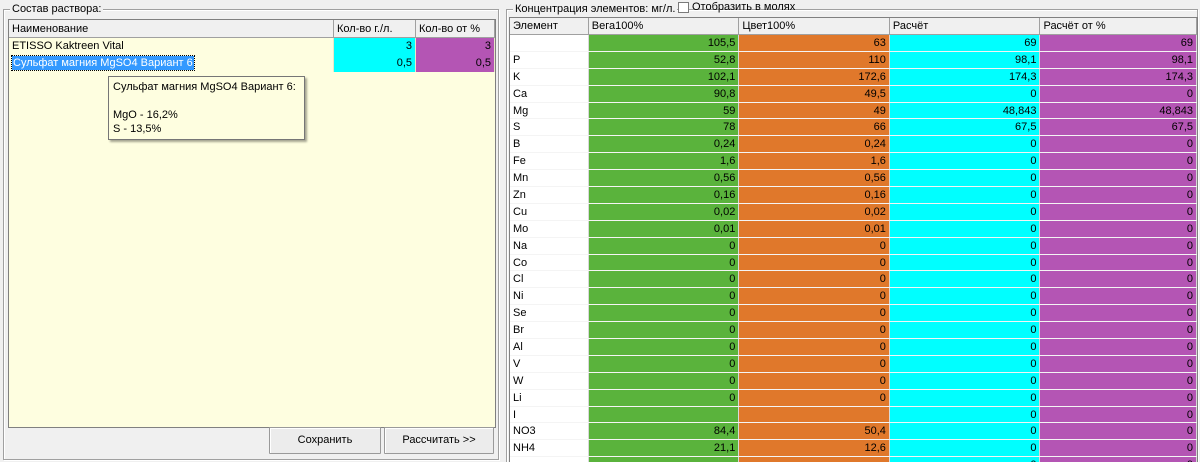 This screenshot has height=462, width=1200. What do you see at coordinates (965, 59) in the screenshot?
I see `row-calc-value: 98,1` at bounding box center [965, 59].